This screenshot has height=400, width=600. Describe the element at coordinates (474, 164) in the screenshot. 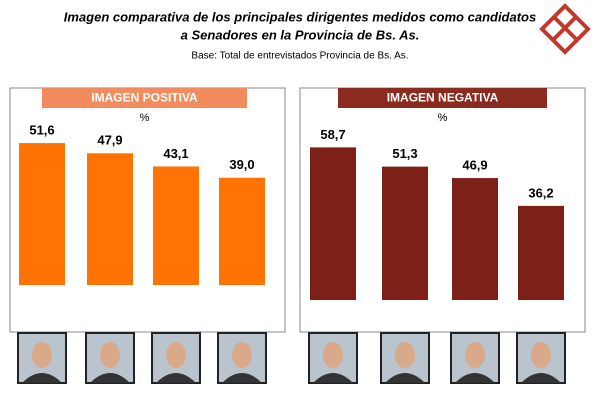

I see `value-label: 46,9` at that location.